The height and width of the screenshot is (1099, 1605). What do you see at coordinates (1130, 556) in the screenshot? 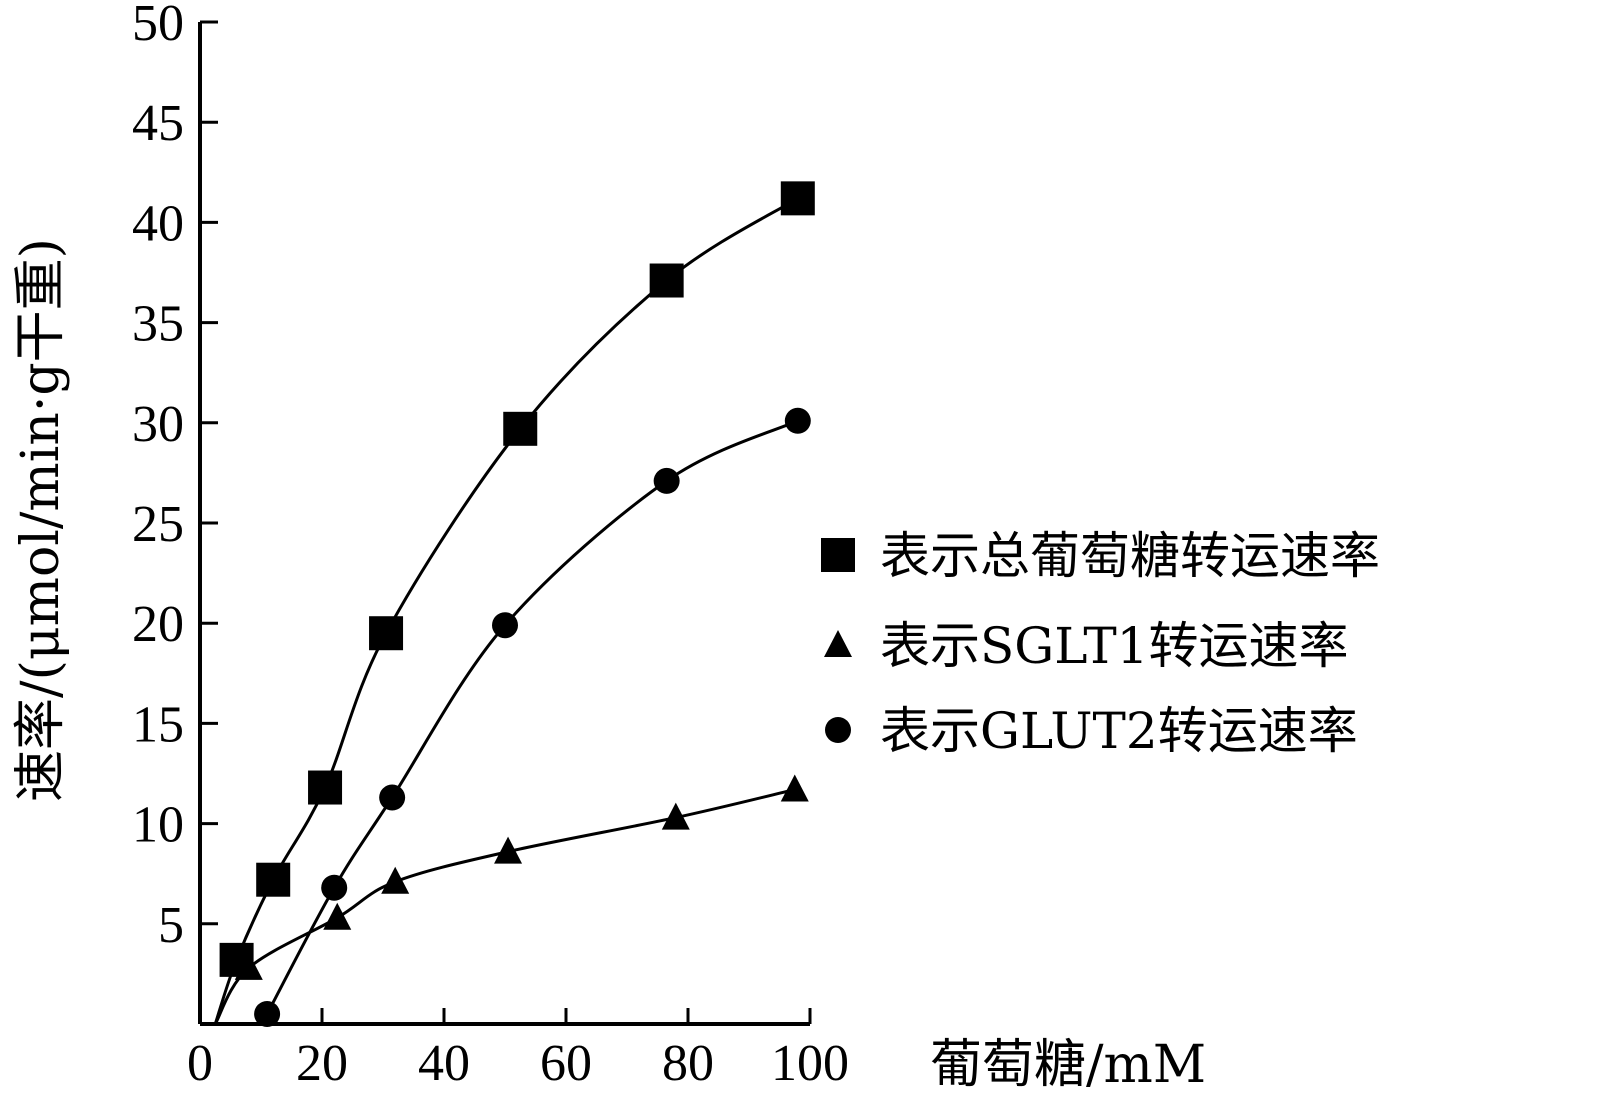
I see `legend-label: 表示总葡萄糖转运速率` at bounding box center [1130, 556].